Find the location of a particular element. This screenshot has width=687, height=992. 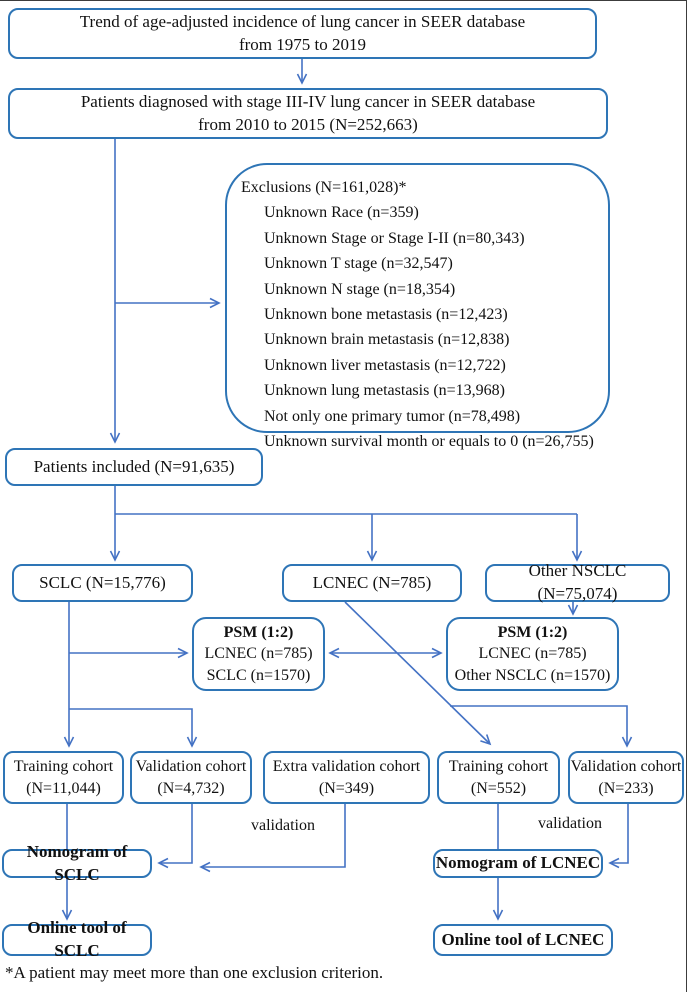

cohort-n: (N=233) is located at coordinates (626, 788).